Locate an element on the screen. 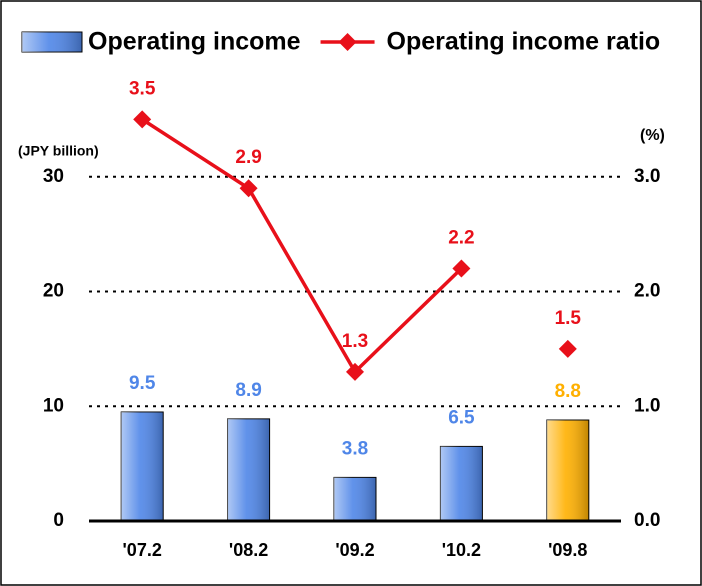  bar-value-label: 3.8 is located at coordinates (355, 448).